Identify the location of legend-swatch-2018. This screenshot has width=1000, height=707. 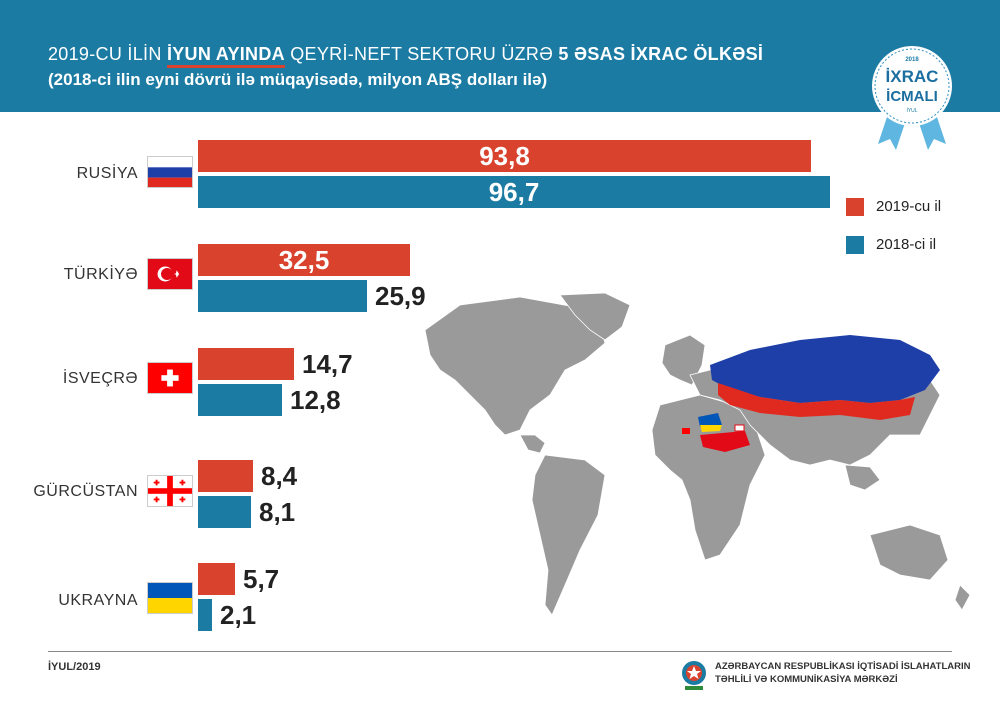
(855, 245).